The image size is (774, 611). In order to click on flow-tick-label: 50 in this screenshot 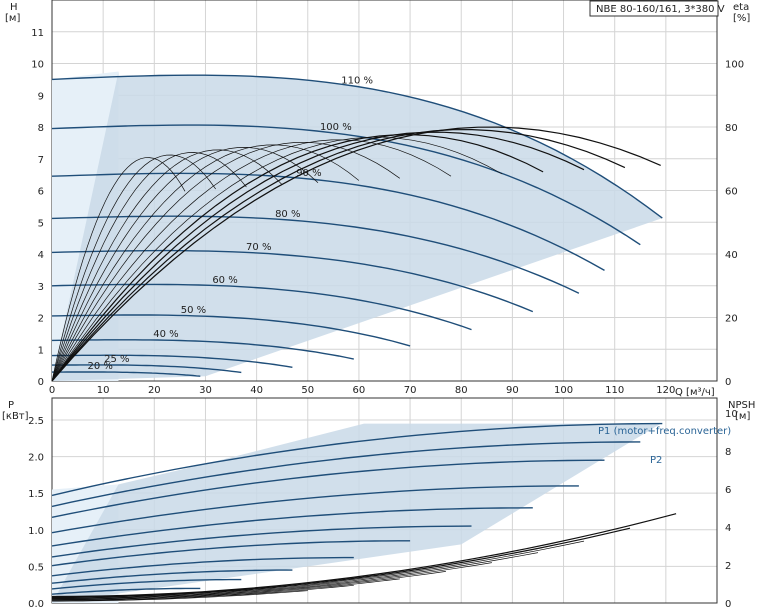, I will do `click(307, 390)`.